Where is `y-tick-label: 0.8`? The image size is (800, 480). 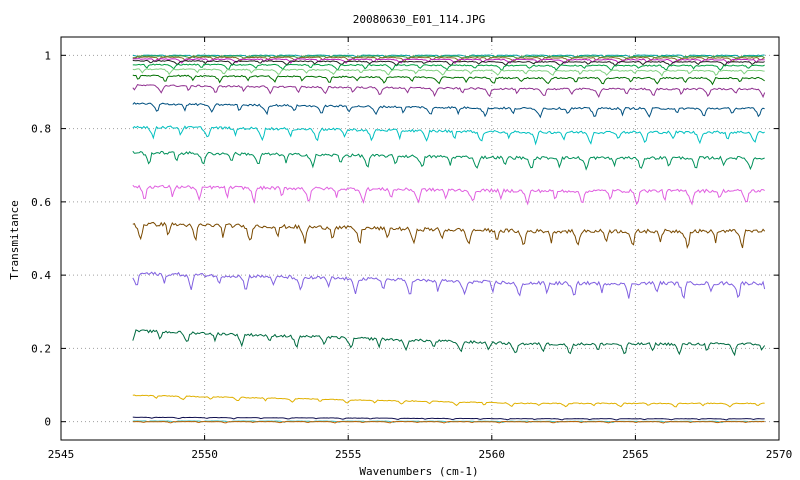
y-tick-label: 0.8 is located at coordinates (41, 129).